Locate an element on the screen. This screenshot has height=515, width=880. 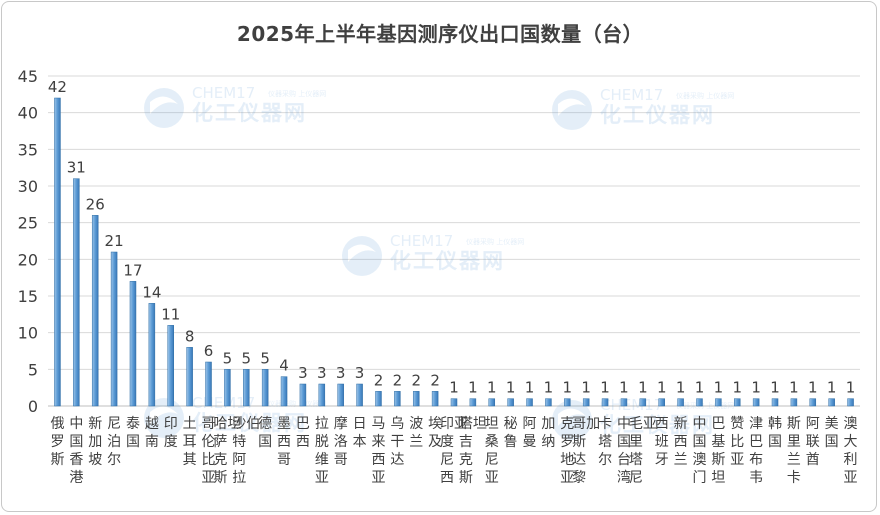
x-tick-label: 坦桑尼亚 is located at coordinates (492, 451).